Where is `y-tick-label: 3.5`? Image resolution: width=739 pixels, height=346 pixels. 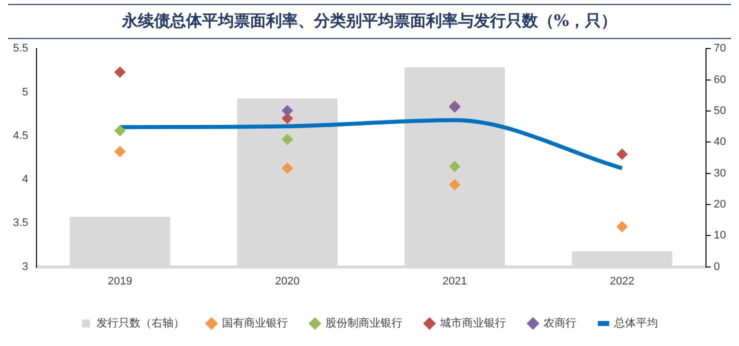 y-tick-label: 3.5 is located at coordinates (20, 223).